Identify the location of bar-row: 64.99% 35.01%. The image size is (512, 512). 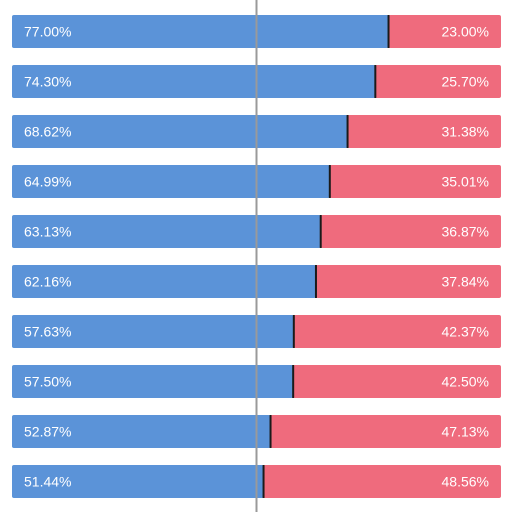
(256, 181).